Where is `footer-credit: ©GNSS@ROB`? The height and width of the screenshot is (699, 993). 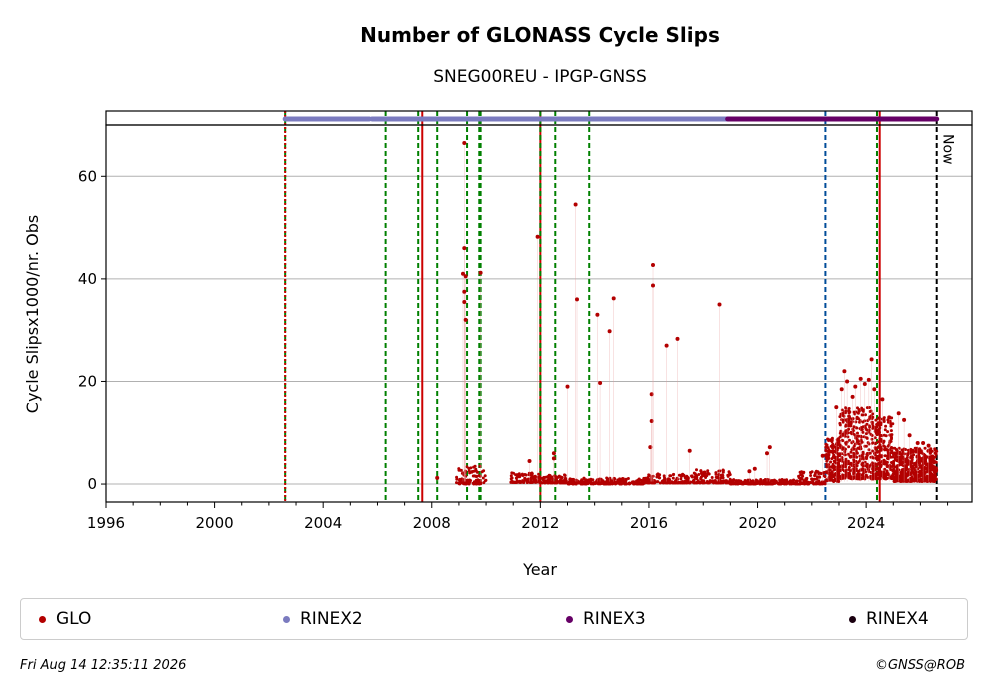
footer-credit: ©GNSS@ROB is located at coordinates (919, 665).